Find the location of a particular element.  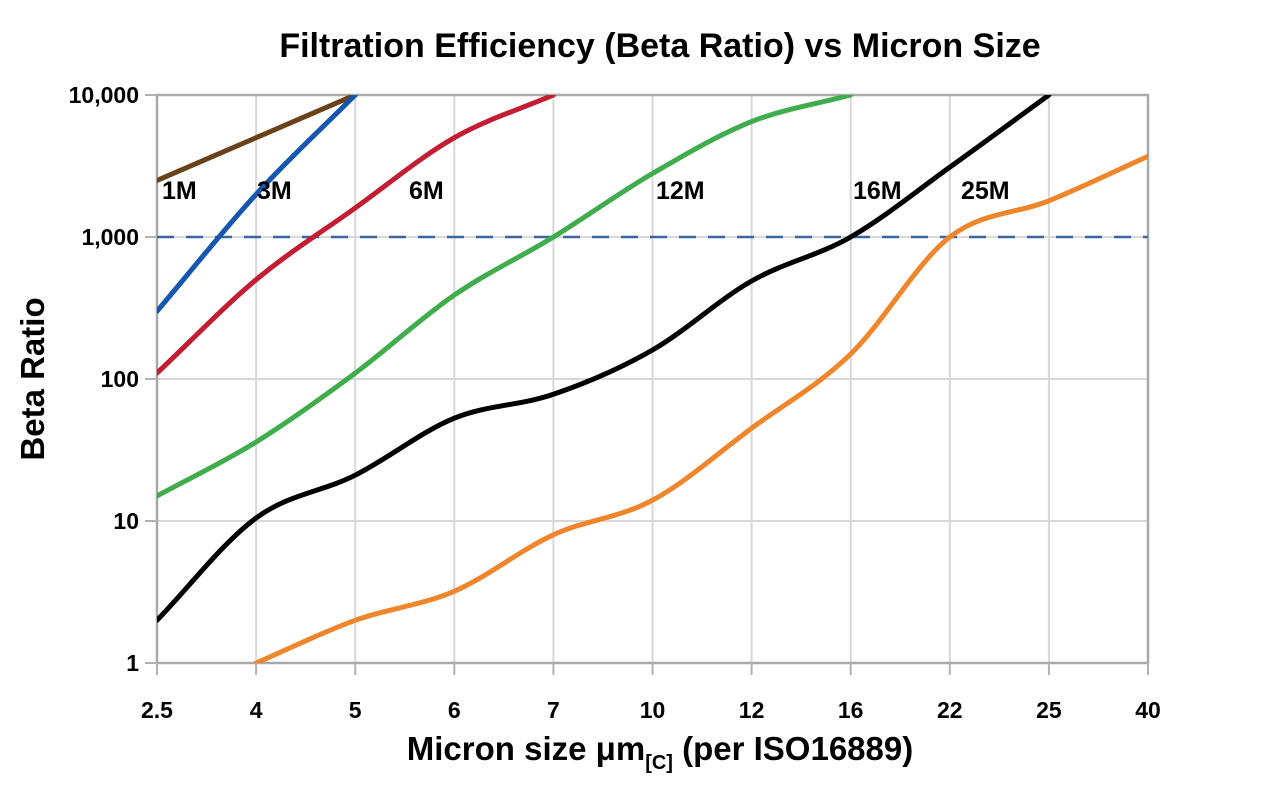

x-tick-label-40: 40 is located at coordinates (1148, 710).